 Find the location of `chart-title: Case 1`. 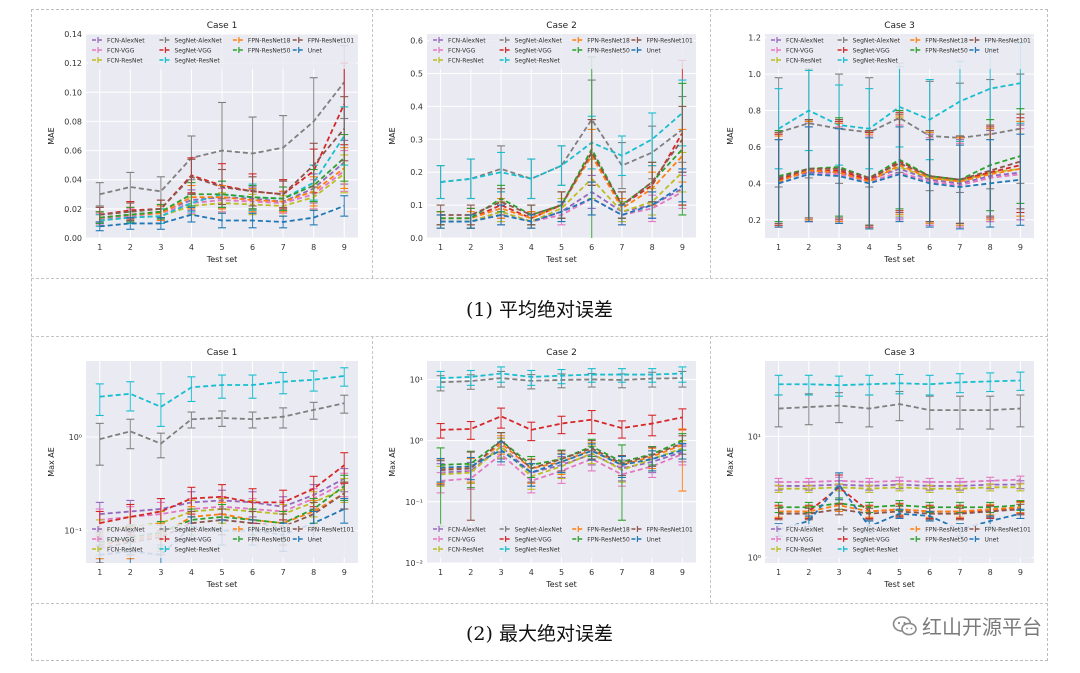

chart-title: Case 1 is located at coordinates (222, 353).